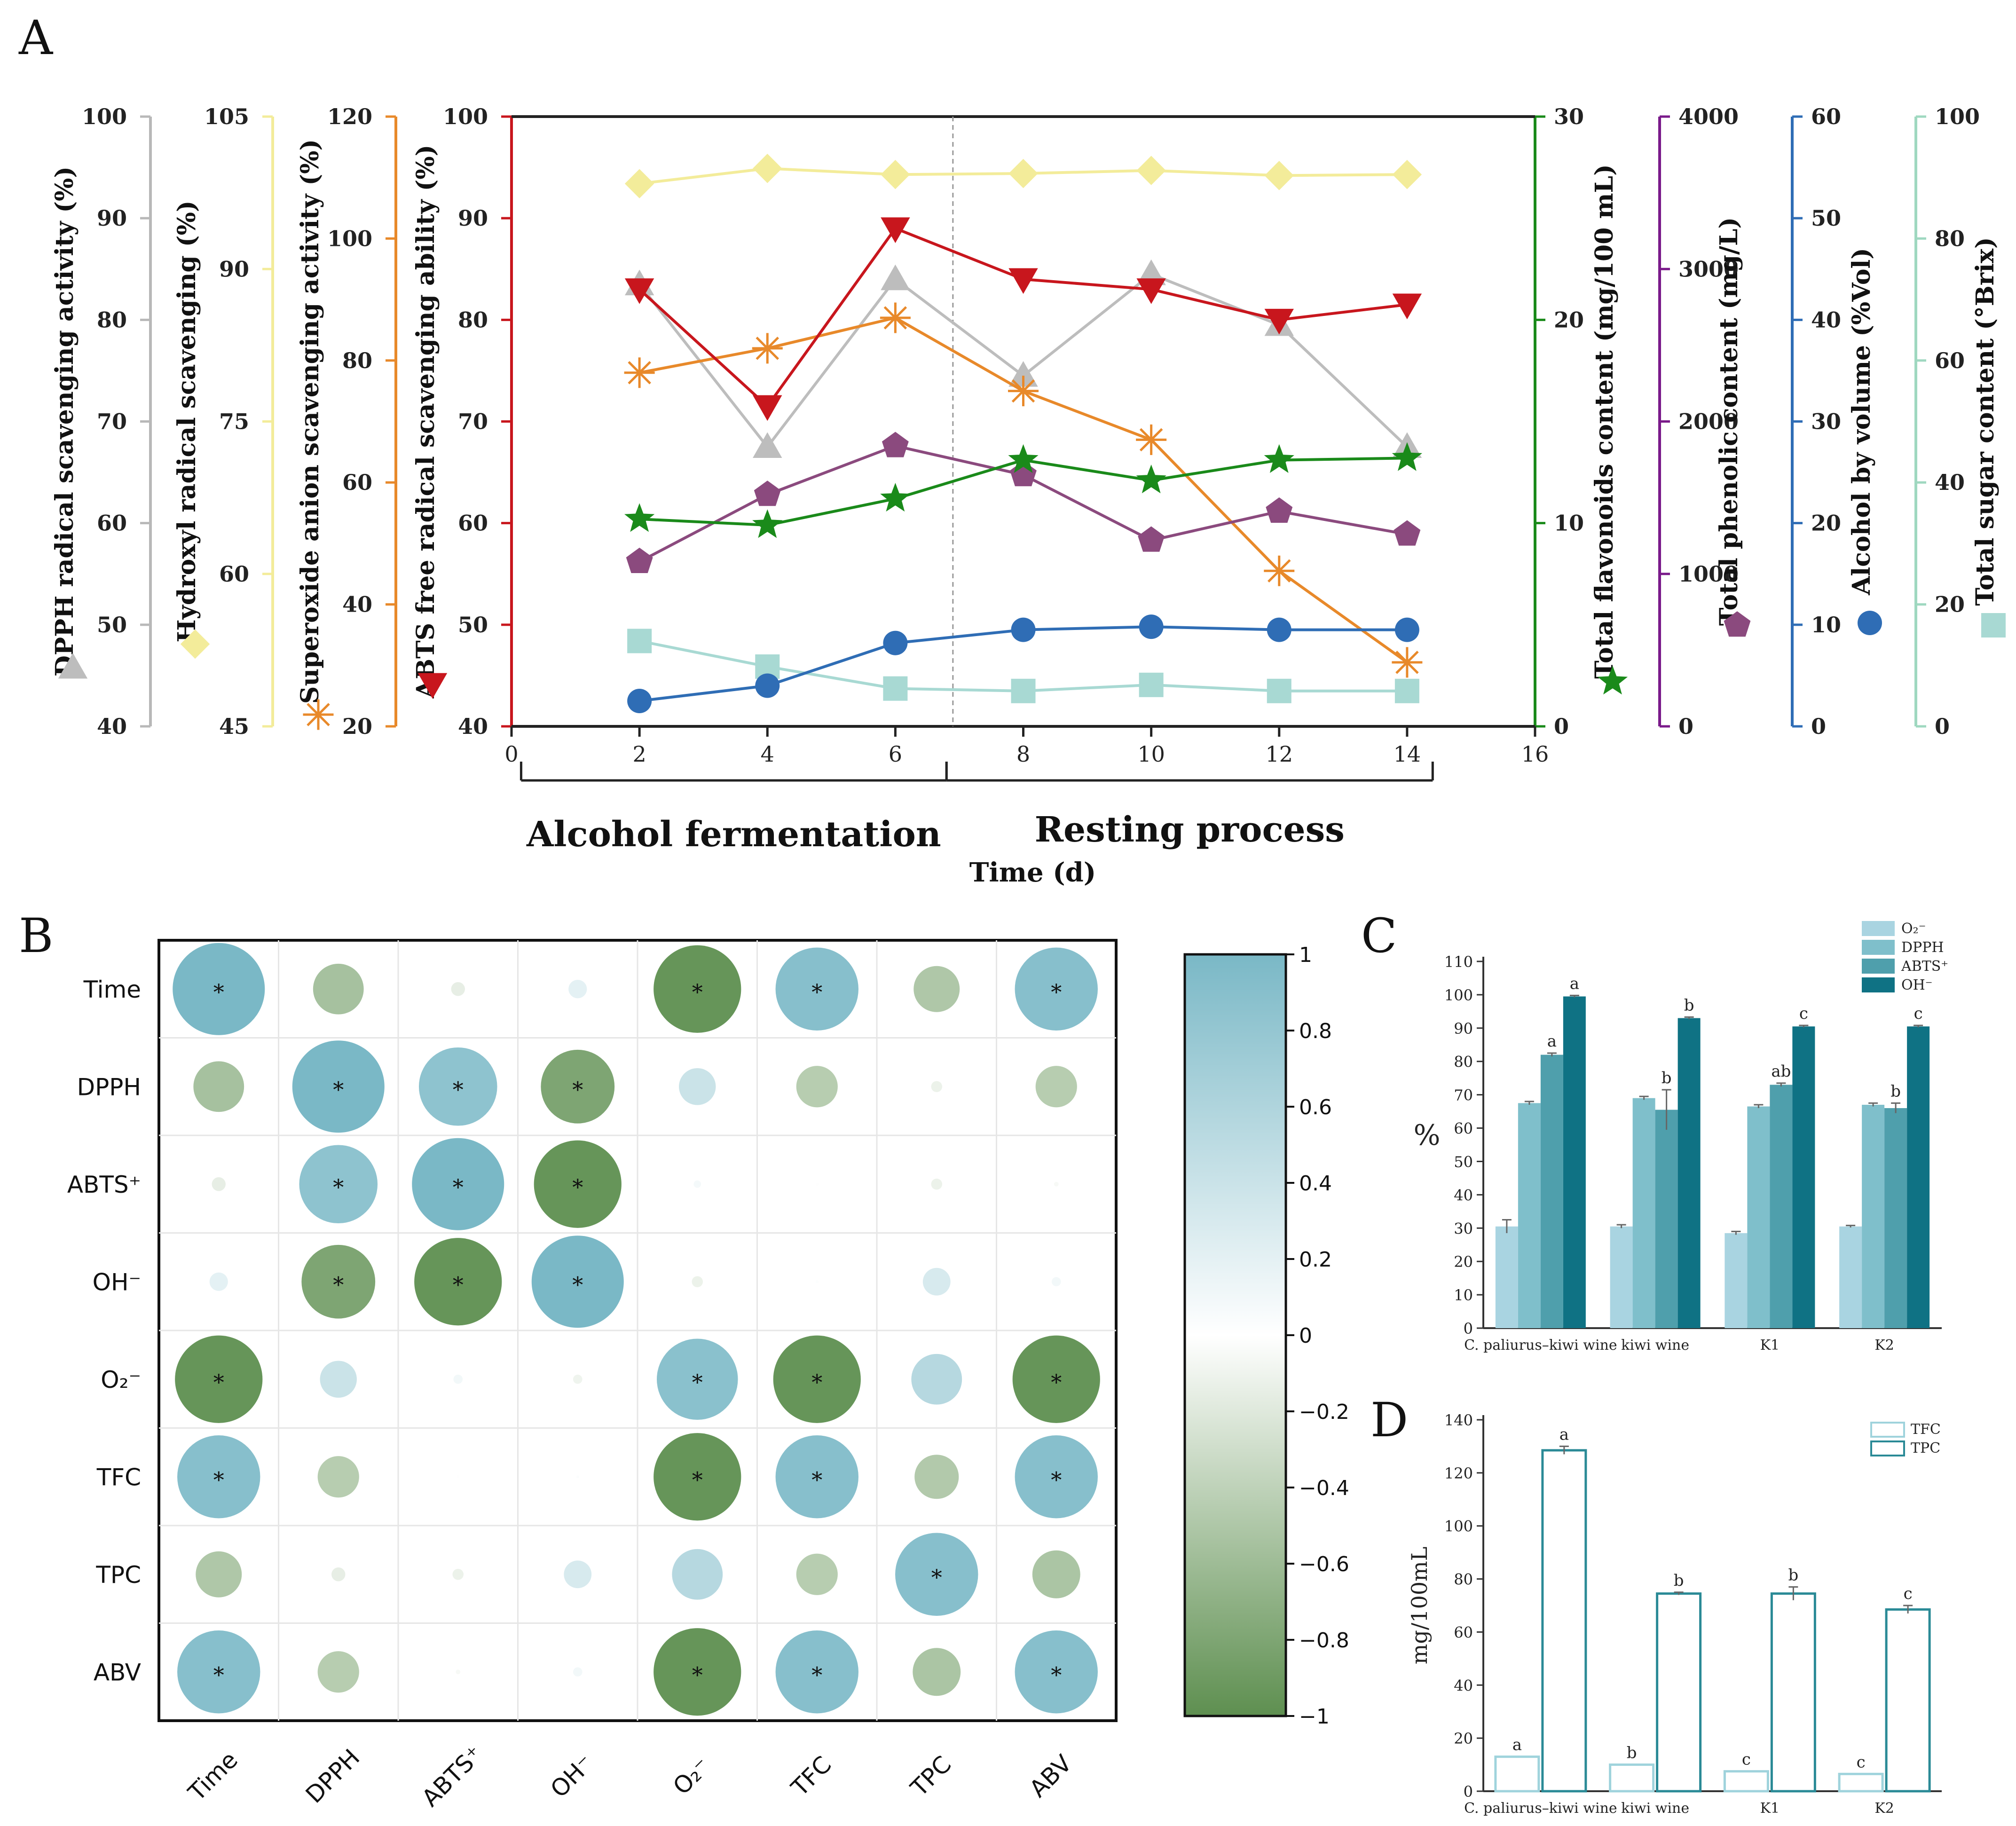 The image size is (2016, 1826). Describe the element at coordinates (1151, 440) in the screenshot. I see `series-point-sa-stroke` at that location.